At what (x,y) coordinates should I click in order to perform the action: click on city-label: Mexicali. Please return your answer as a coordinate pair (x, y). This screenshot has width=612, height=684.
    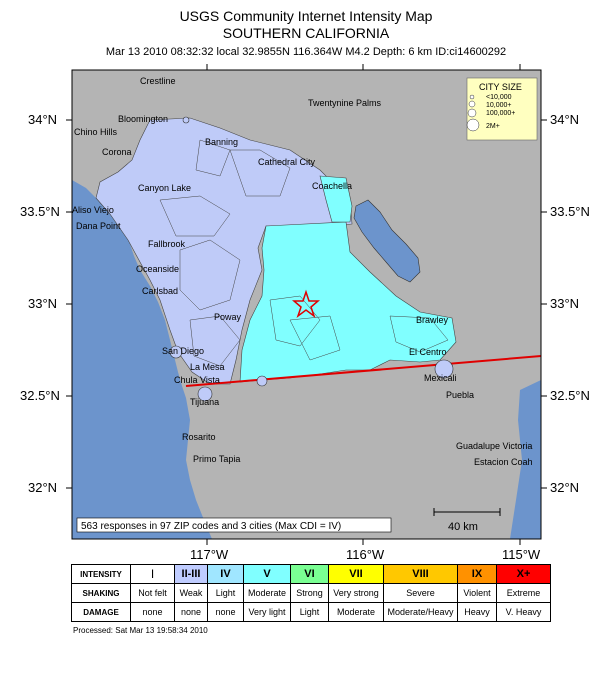
    Looking at the image, I should click on (440, 378).